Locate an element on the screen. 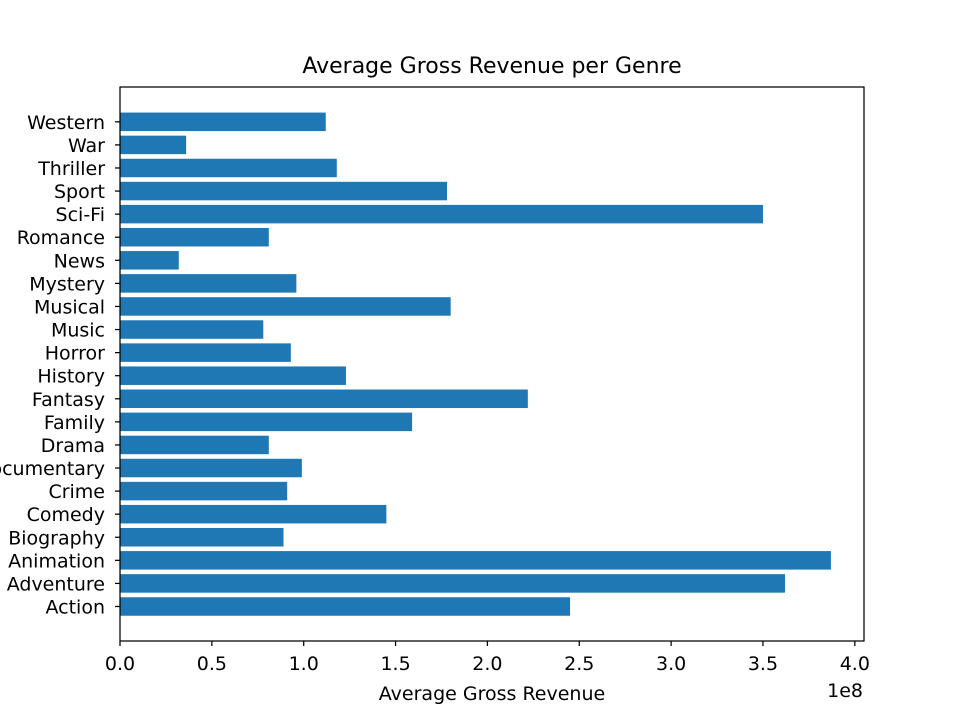  y-tick-label-romance: Romance is located at coordinates (61, 238).